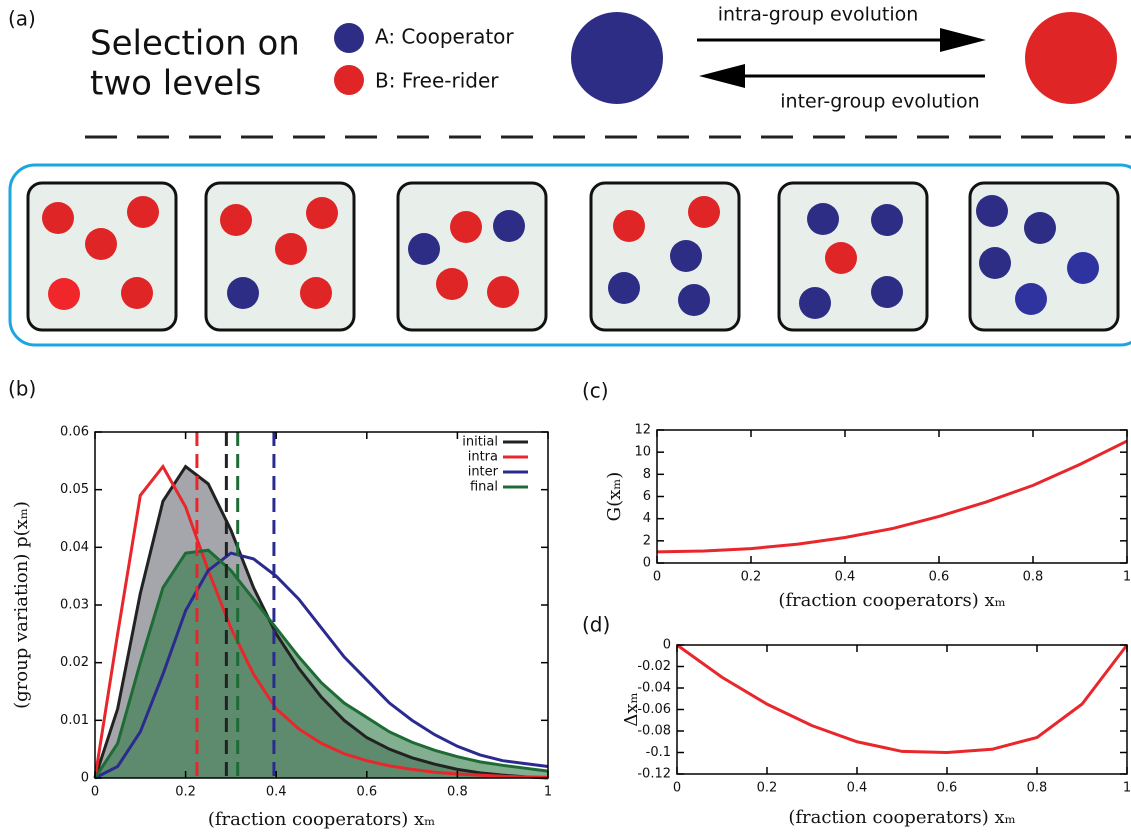  I want to click on y-tick-label: 2, so click(647, 540).